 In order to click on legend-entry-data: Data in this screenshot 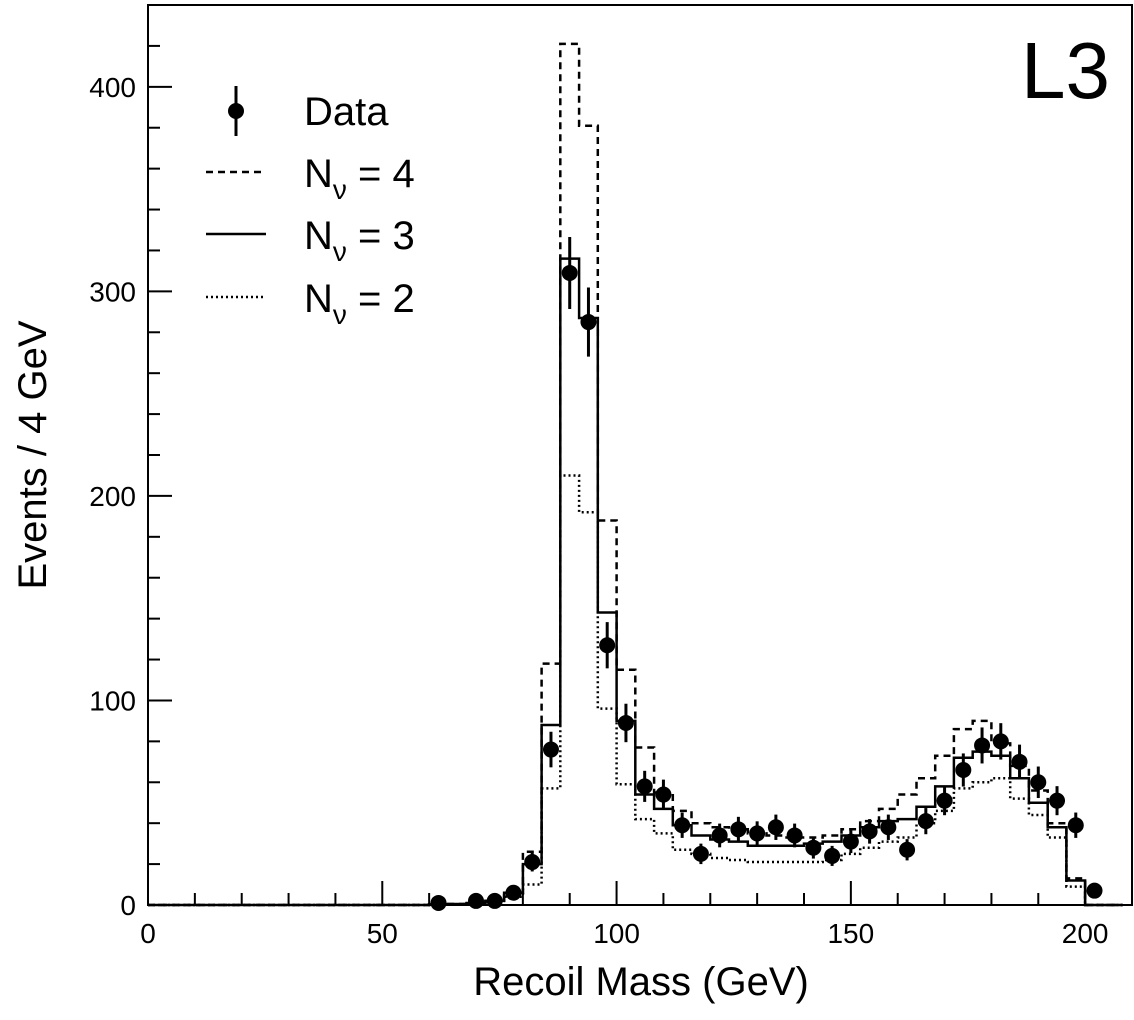, I will do `click(308, 111)`.